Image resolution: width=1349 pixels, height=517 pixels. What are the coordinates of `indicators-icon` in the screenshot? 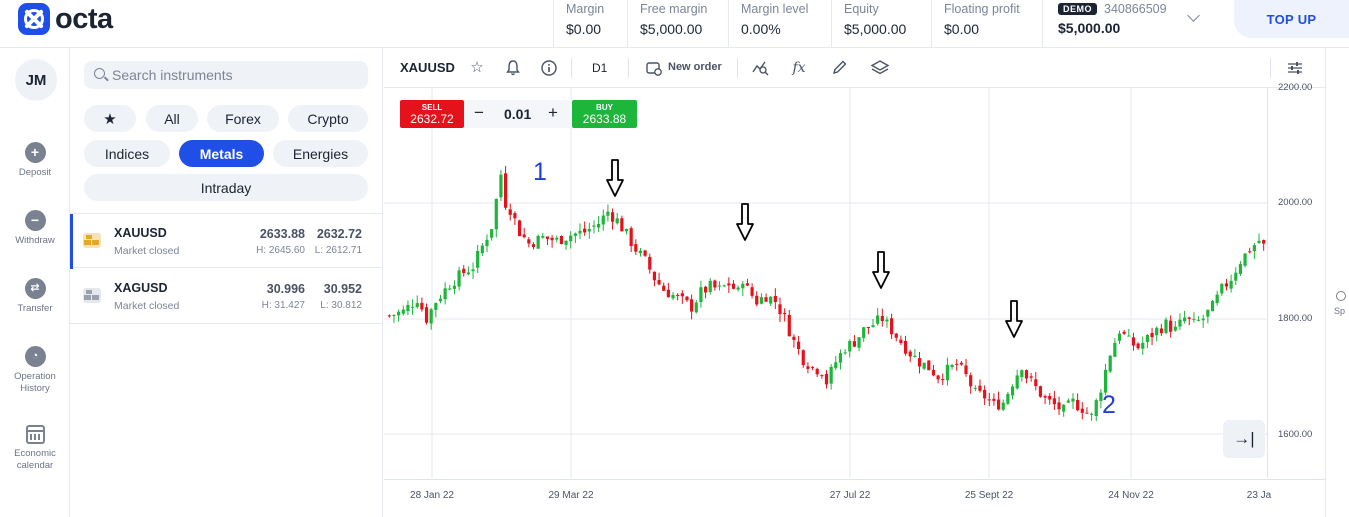 It's located at (760, 68).